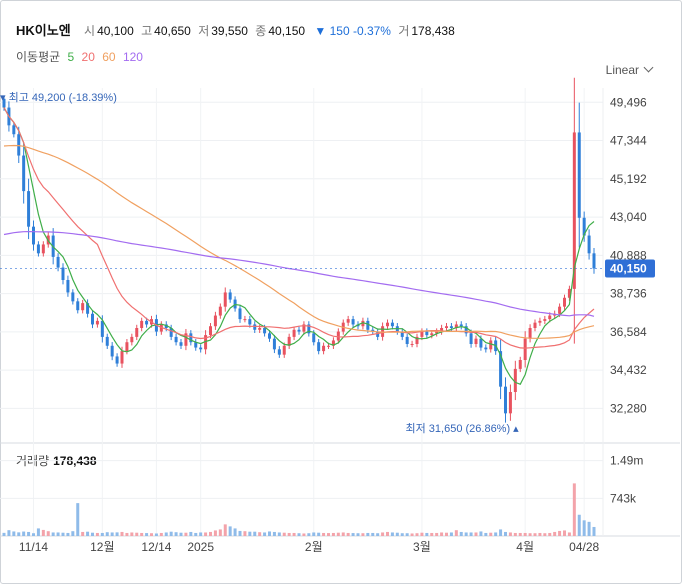 The height and width of the screenshot is (584, 682). I want to click on volume-tick-label: 1.49m, so click(626, 461).